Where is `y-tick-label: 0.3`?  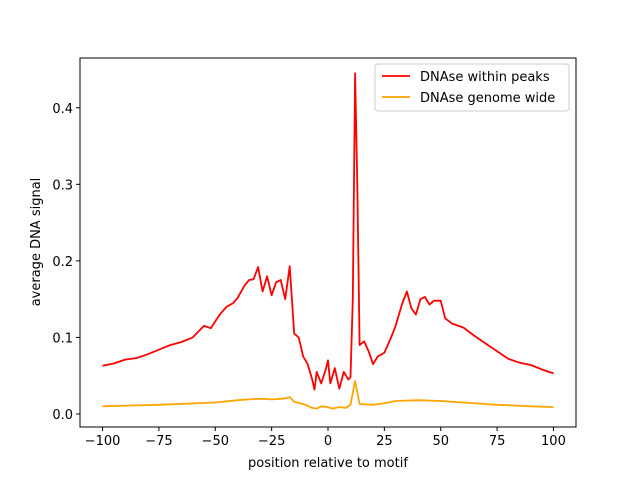 y-tick-label: 0.3 is located at coordinates (62, 185).